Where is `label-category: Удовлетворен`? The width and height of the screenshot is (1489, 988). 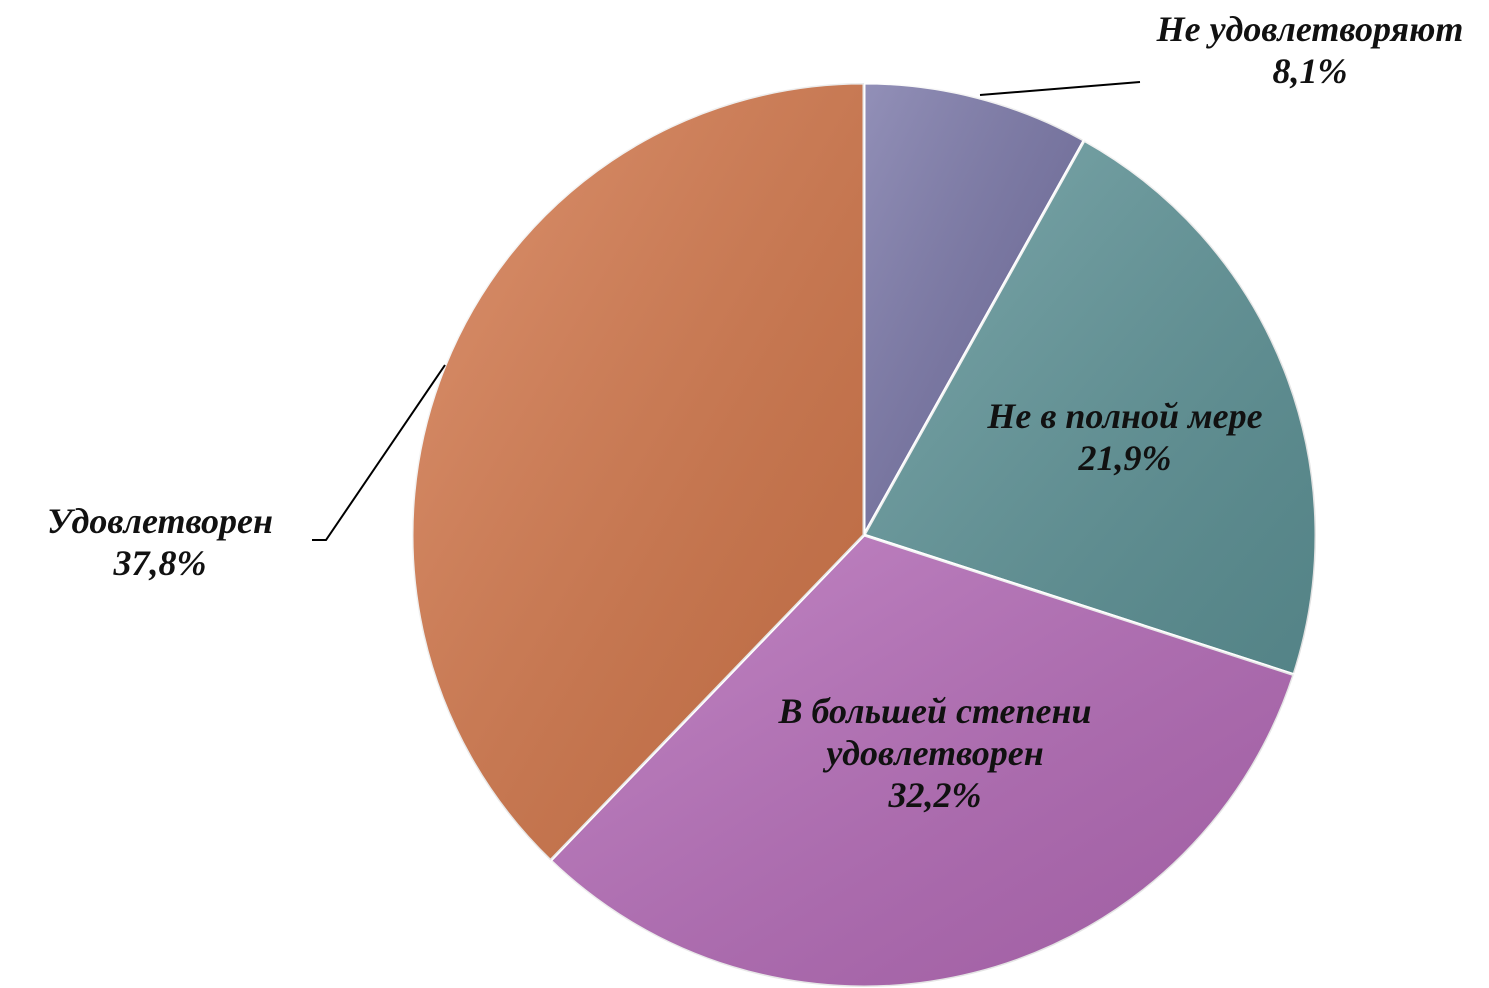 label-category: Удовлетворен is located at coordinates (160, 521).